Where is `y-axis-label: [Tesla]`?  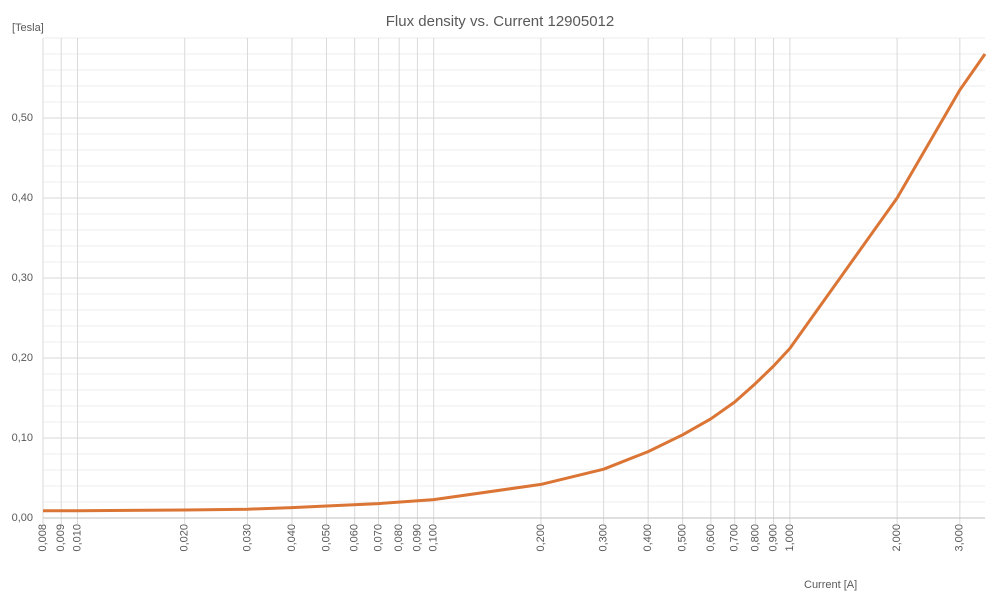
y-axis-label: [Tesla] is located at coordinates (28, 28).